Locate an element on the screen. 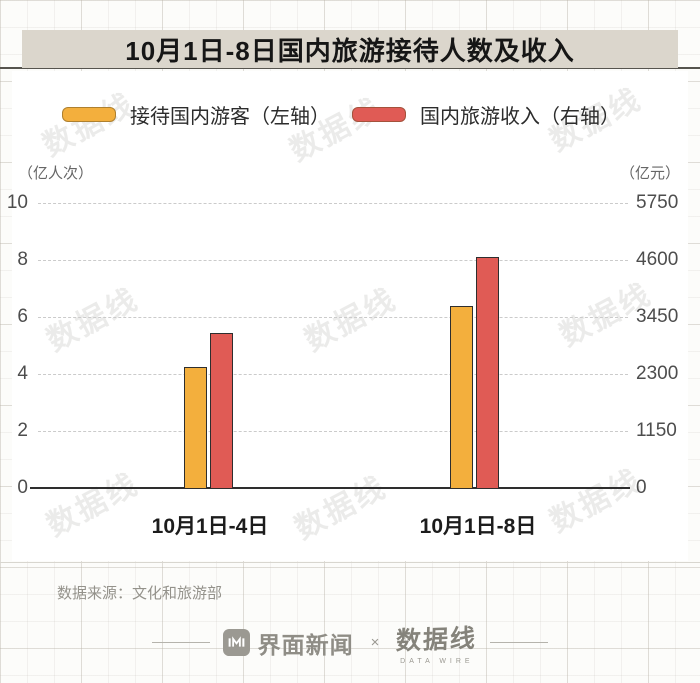  legend-label-revenue: 国内旅游收入（右轴） is located at coordinates (520, 117).